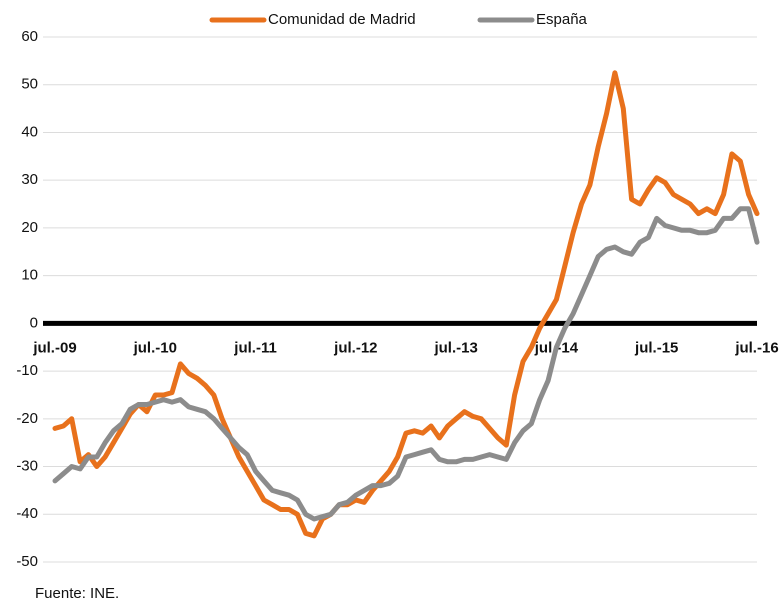 The image size is (784, 604). What do you see at coordinates (27, 418) in the screenshot?
I see `y-tick-label: -20` at bounding box center [27, 418].